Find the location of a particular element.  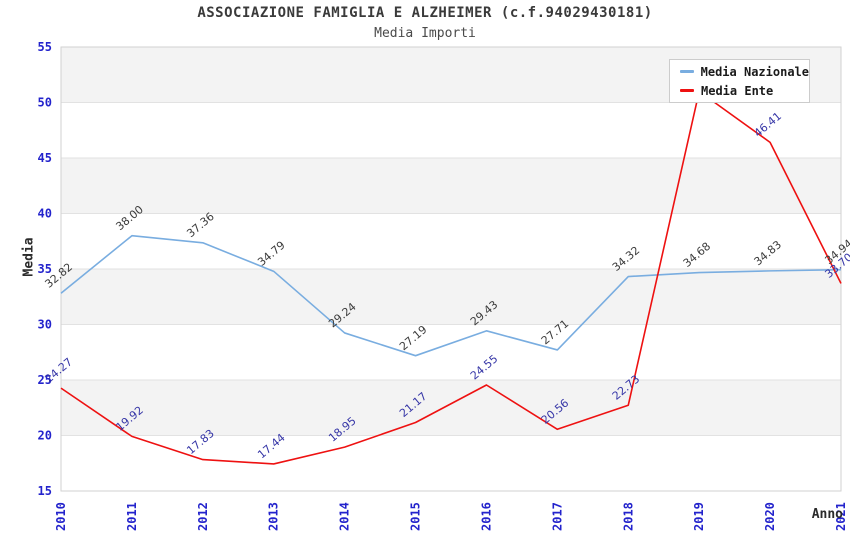

legend-swatch-blue-icon is located at coordinates (687, 71).